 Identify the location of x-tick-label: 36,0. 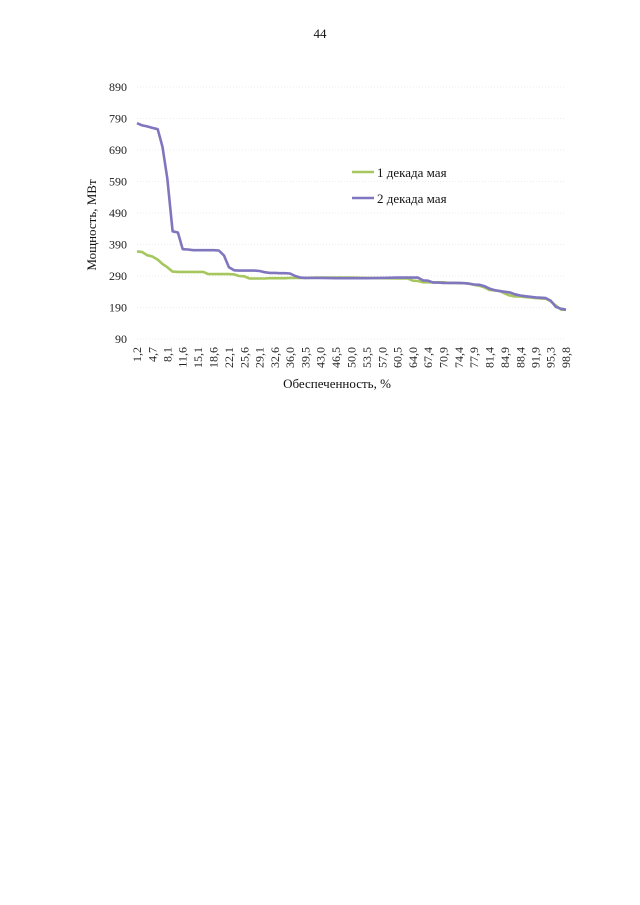
(290, 357).